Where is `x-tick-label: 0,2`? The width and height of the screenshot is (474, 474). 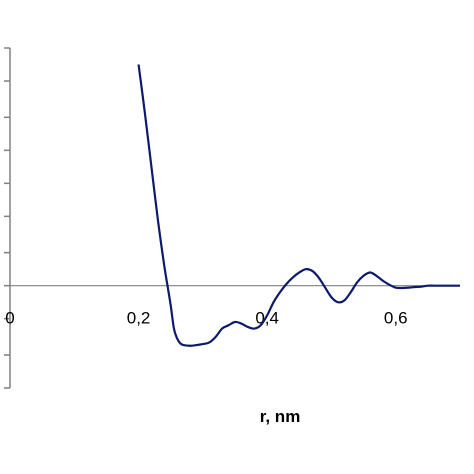
x-tick-label: 0,2 is located at coordinates (139, 318).